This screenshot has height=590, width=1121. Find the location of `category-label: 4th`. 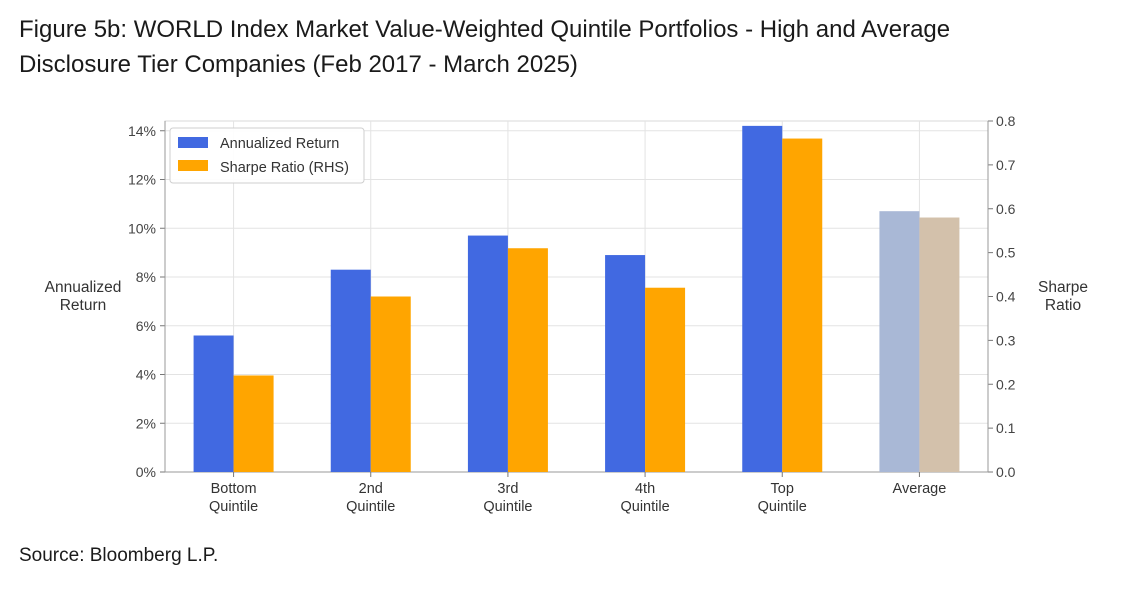

category-label: 4th is located at coordinates (645, 489).